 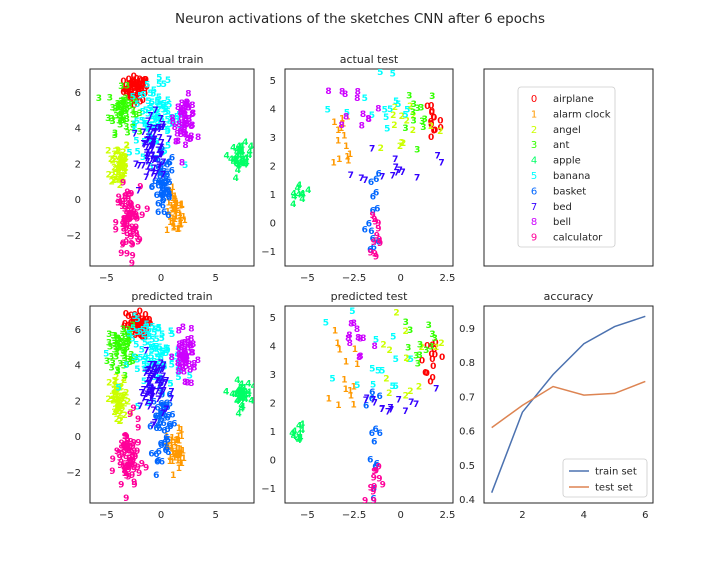 What do you see at coordinates (172, 59) in the screenshot?
I see `panel-title: actual train` at bounding box center [172, 59].